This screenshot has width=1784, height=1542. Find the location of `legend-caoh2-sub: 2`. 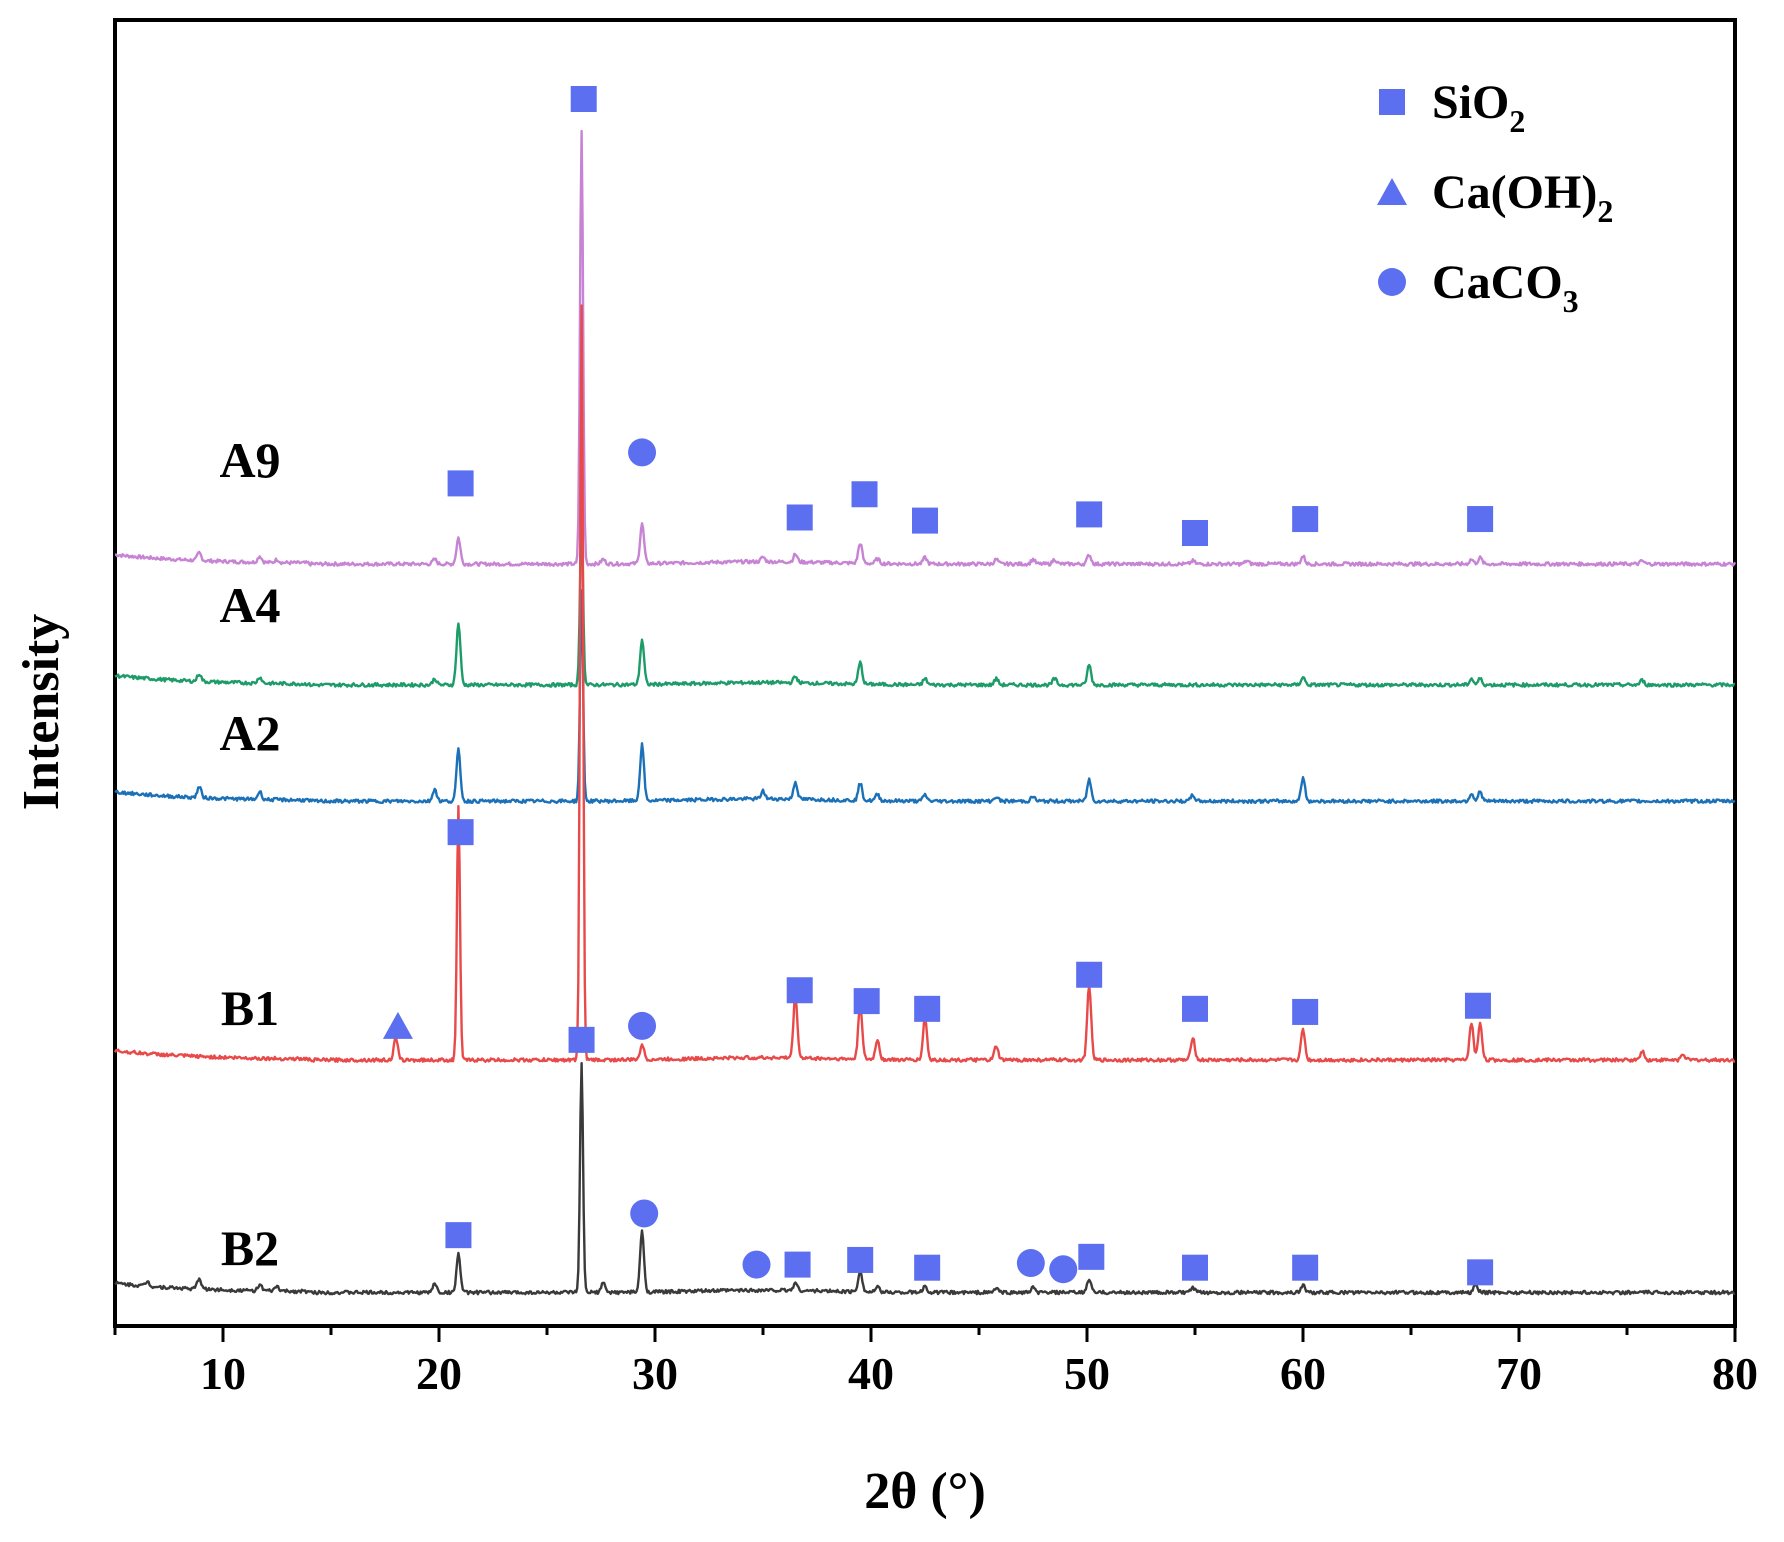

legend-caoh2-sub: 2 is located at coordinates (1605, 211).